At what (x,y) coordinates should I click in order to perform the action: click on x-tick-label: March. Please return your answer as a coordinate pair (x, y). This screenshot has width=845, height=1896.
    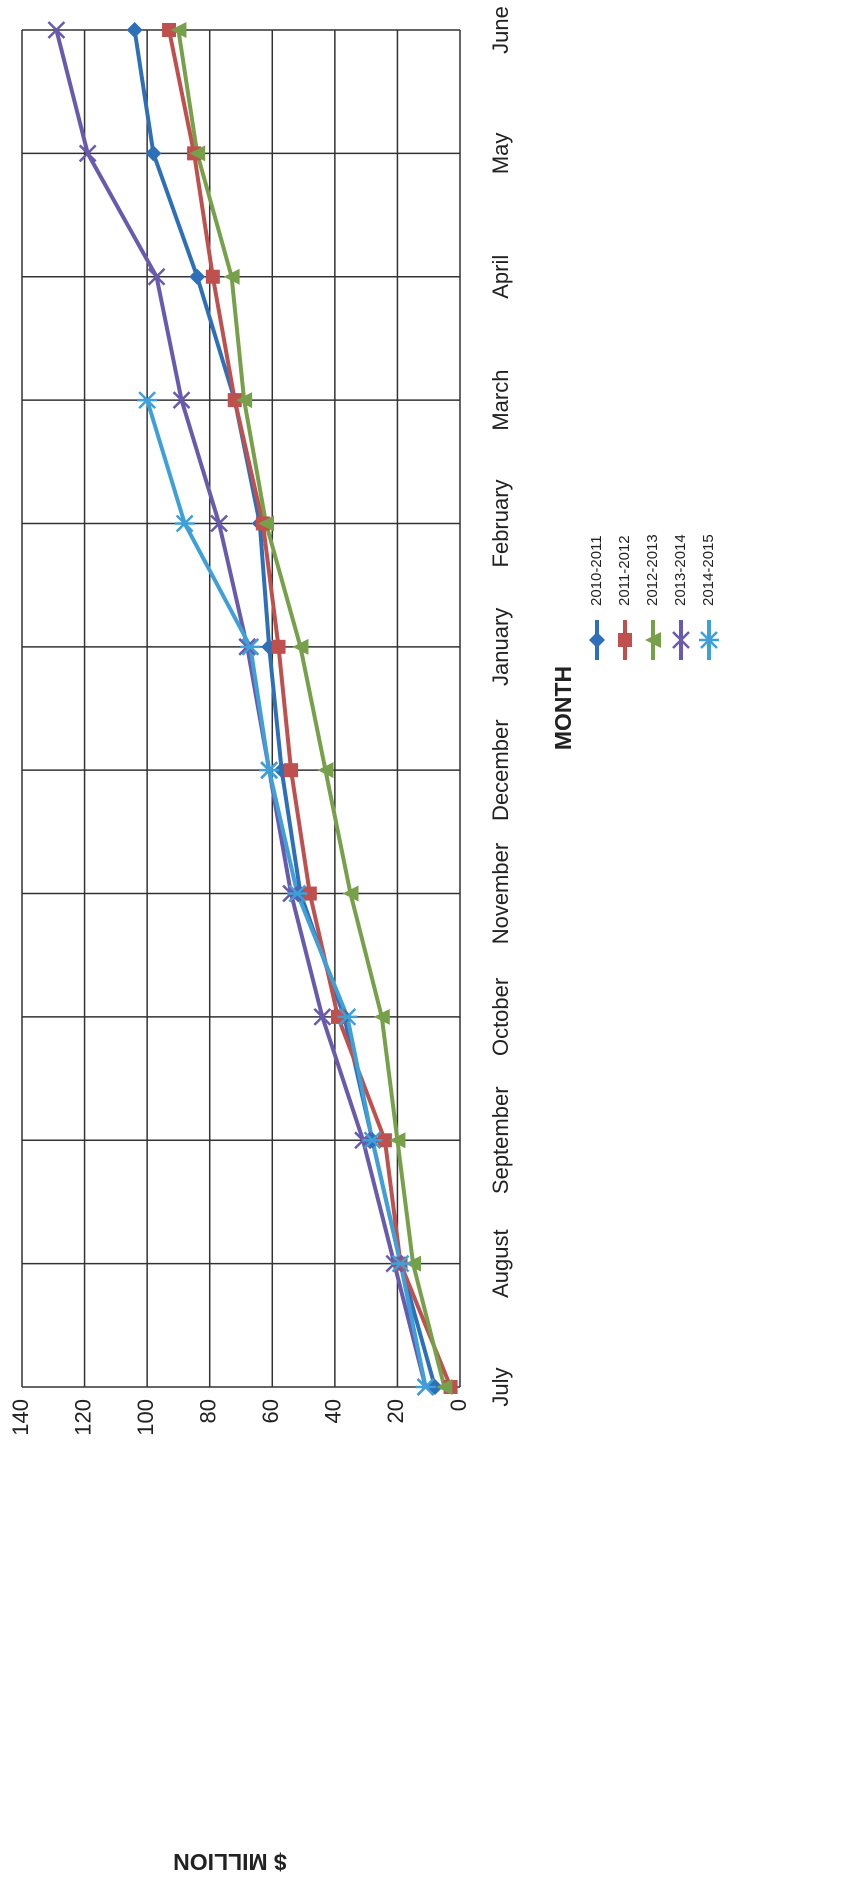
    Looking at the image, I should click on (500, 400).